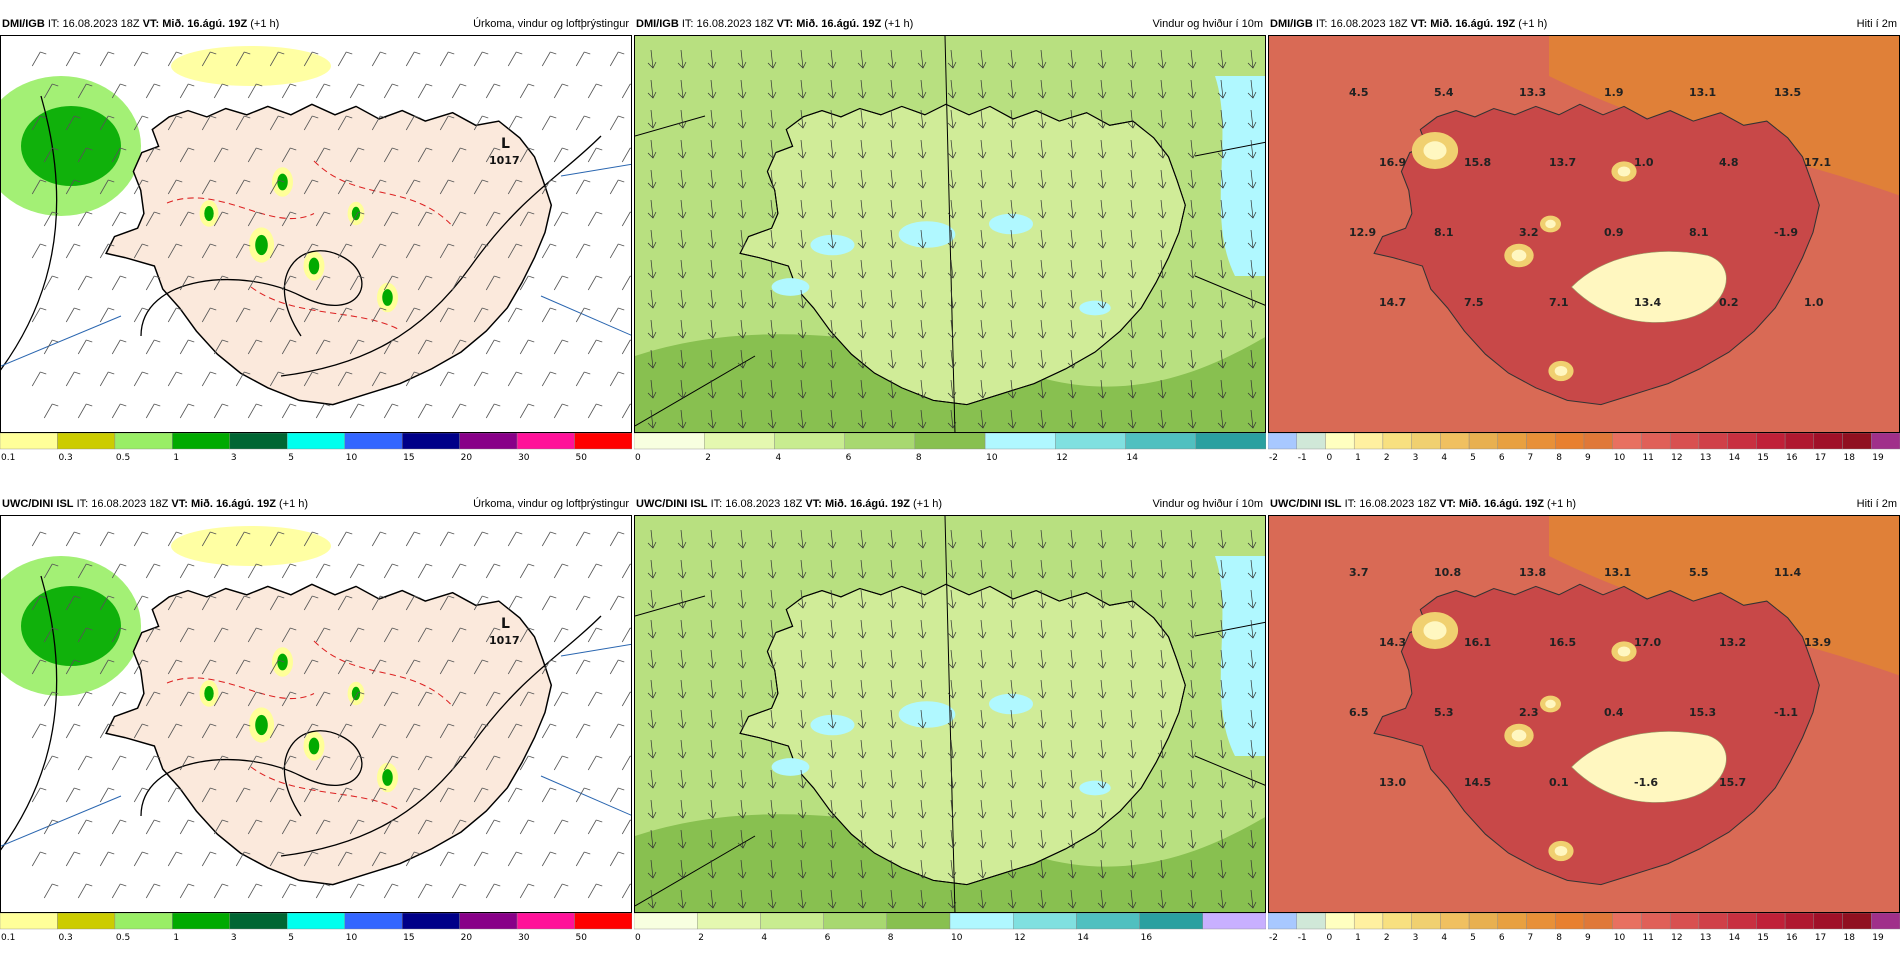  I want to click on colorbar-tick: 30, so click(524, 938).